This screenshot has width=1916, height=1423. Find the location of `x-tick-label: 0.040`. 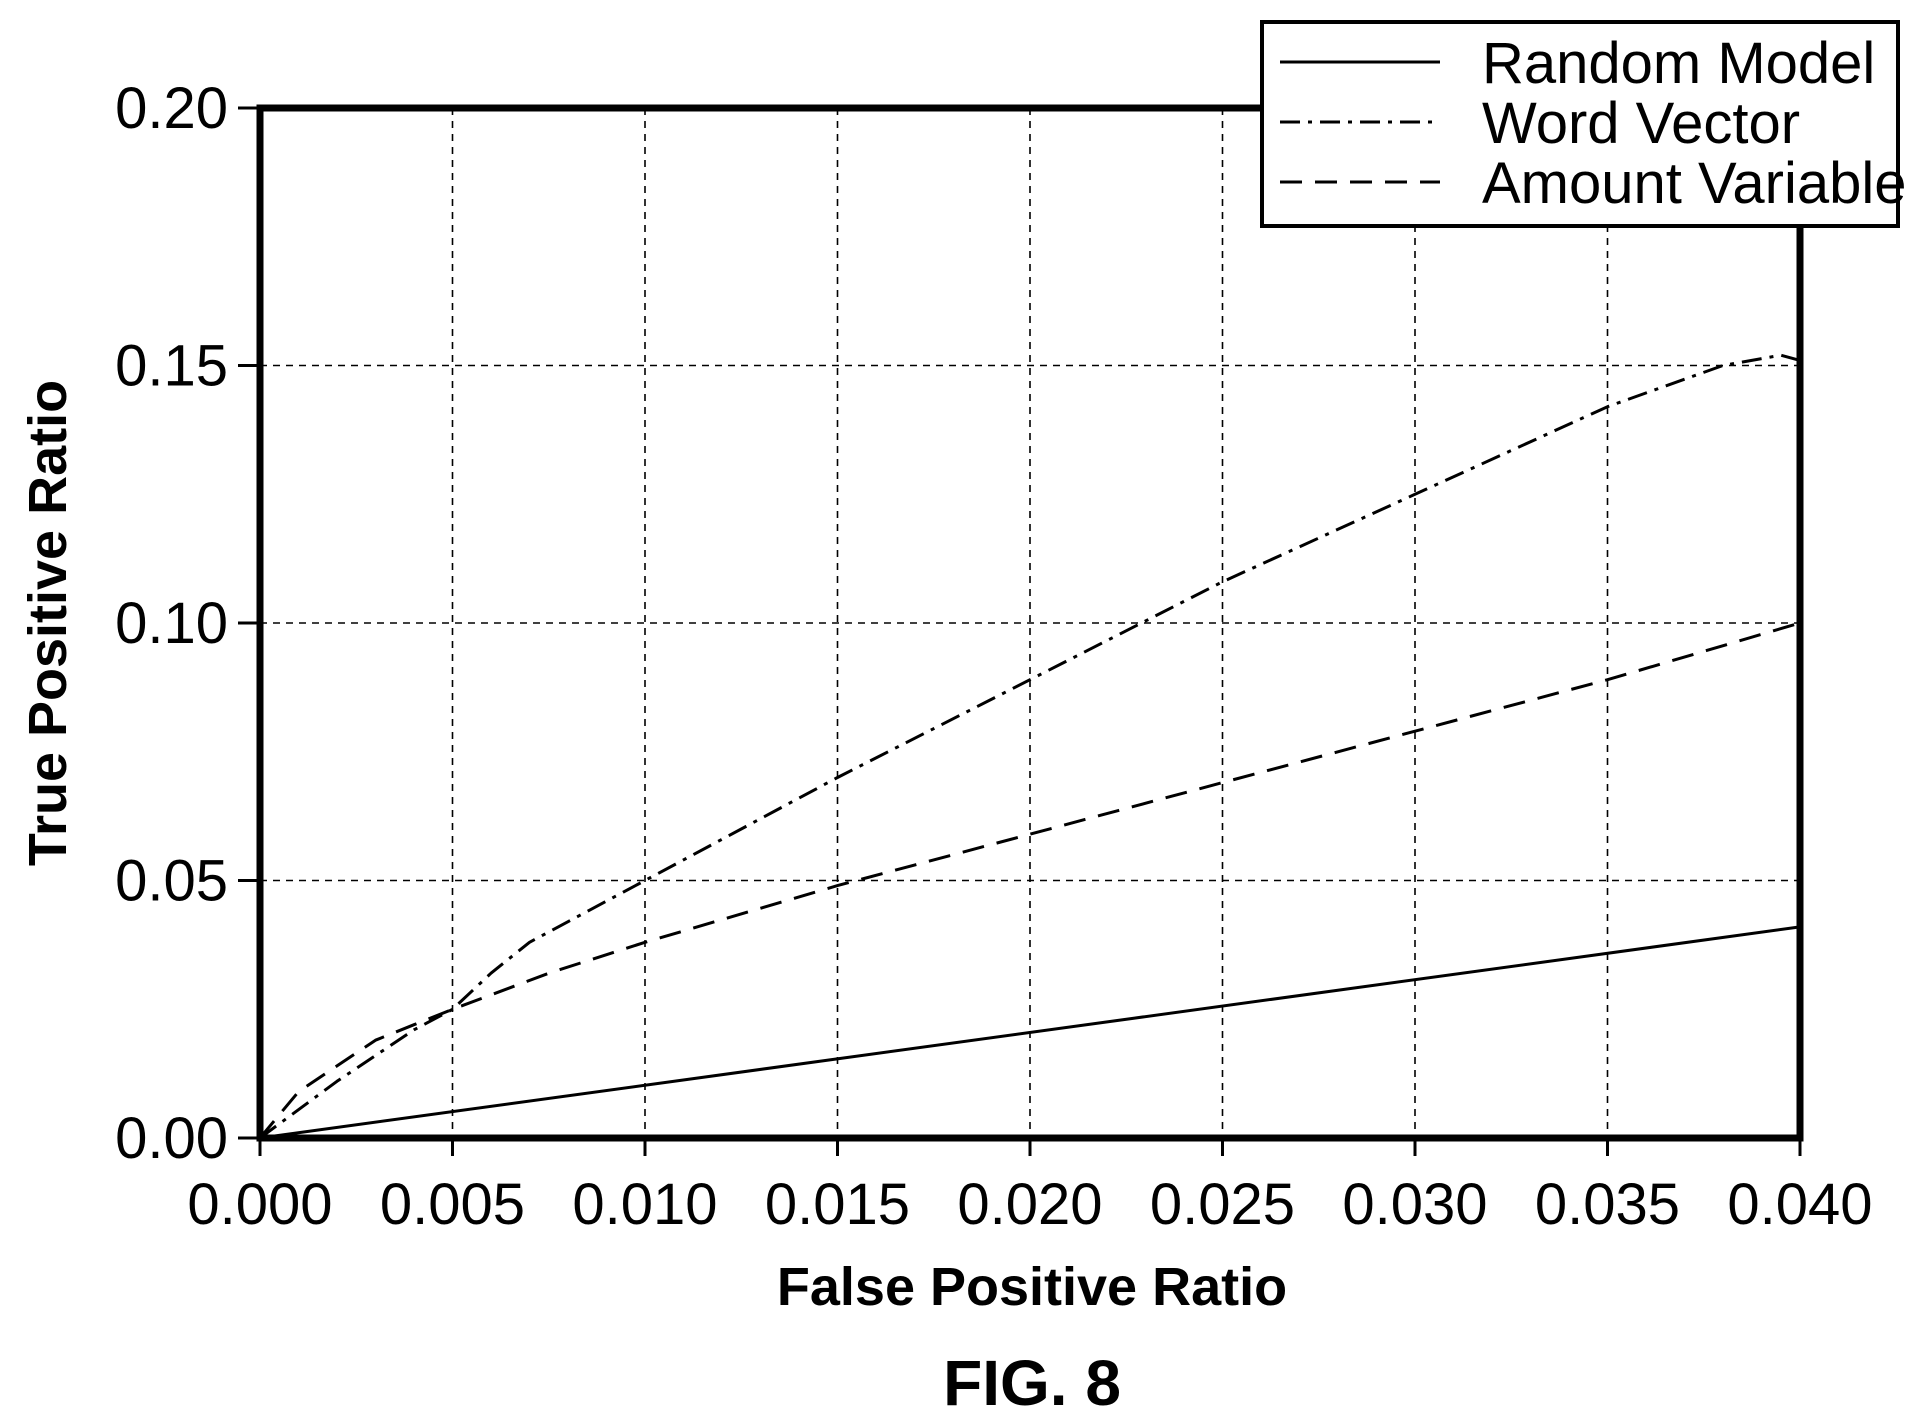

x-tick-label: 0.040 is located at coordinates (1799, 1204).